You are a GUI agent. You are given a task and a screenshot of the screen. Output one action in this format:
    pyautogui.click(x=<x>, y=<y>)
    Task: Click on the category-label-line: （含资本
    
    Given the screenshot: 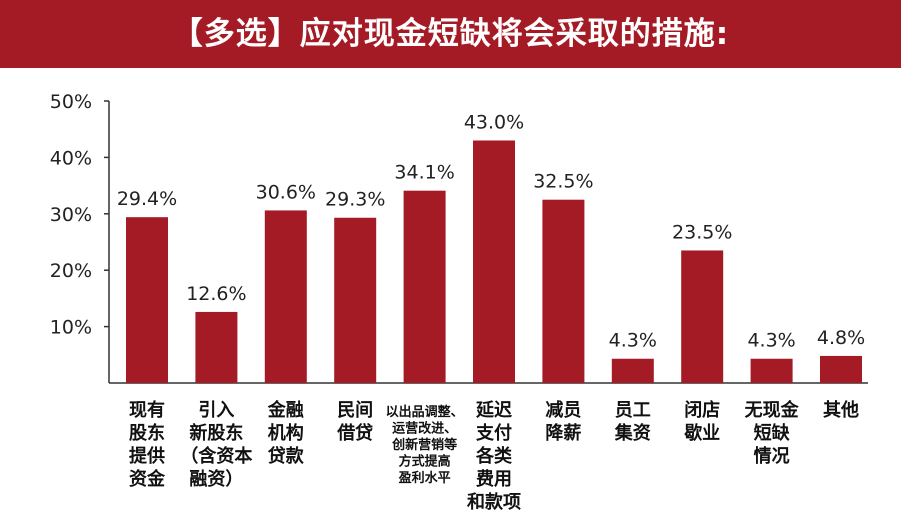 What is the action you would take?
    pyautogui.click(x=216, y=456)
    